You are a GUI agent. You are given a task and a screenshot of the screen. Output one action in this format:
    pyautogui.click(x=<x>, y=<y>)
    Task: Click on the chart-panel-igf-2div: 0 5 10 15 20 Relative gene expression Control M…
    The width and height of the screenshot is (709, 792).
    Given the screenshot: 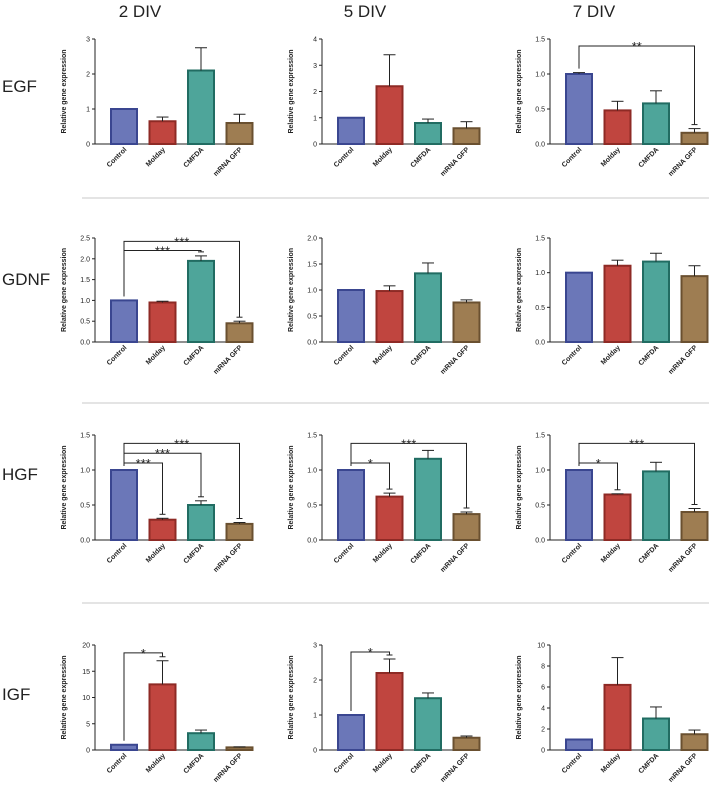 What is the action you would take?
    pyautogui.click(x=157, y=713)
    